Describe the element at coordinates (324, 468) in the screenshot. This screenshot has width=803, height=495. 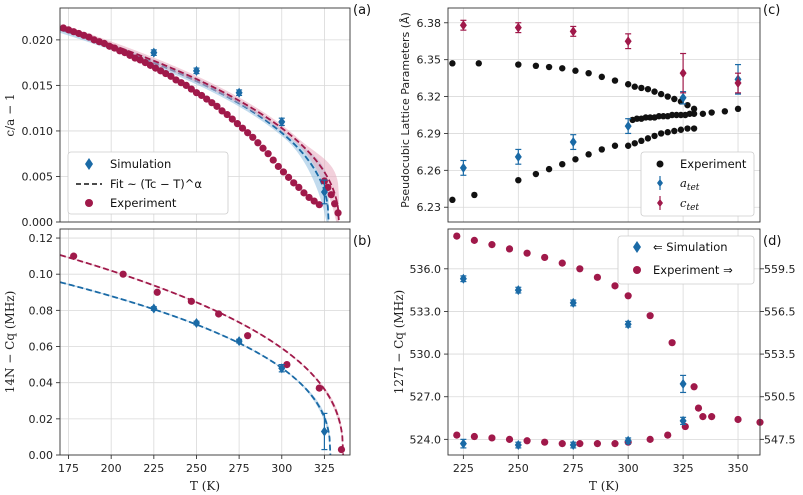
I see `xtick-label: 325` at that location.